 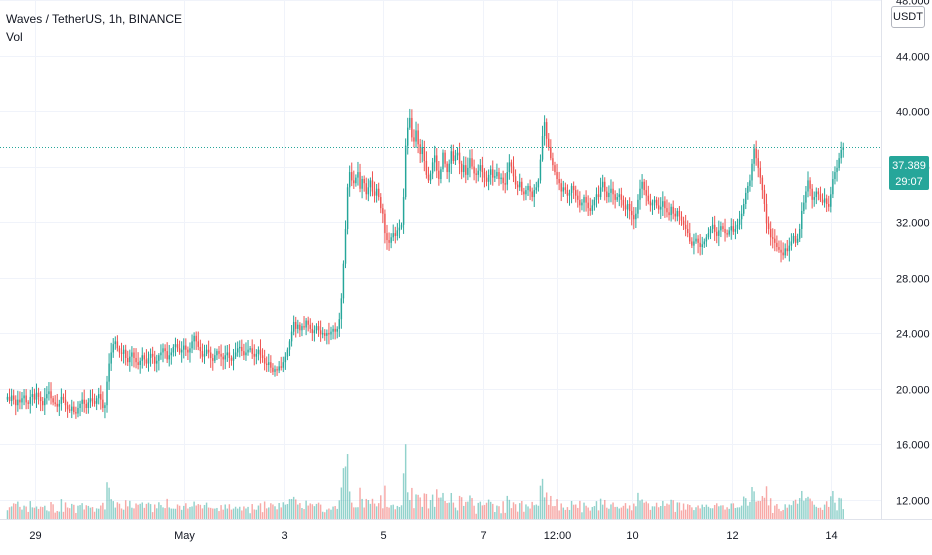 I want to click on x-tick-label: 3, so click(x=284, y=536).